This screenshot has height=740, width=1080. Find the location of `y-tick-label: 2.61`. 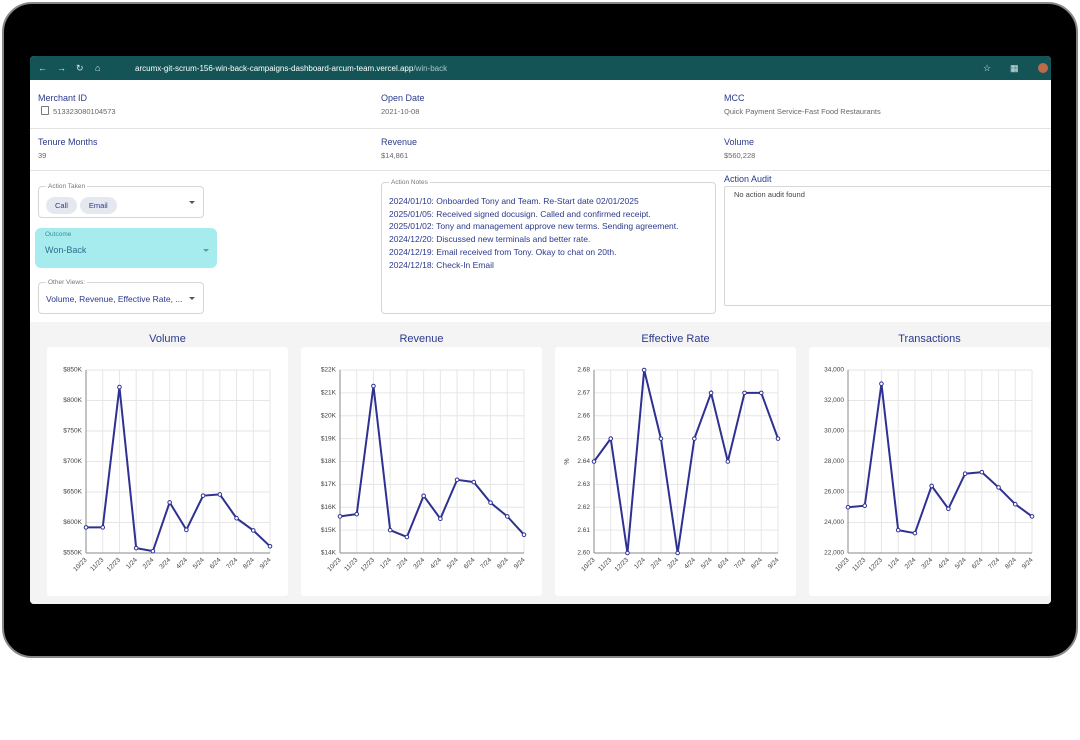

y-tick-label: 2.61 is located at coordinates (583, 530).